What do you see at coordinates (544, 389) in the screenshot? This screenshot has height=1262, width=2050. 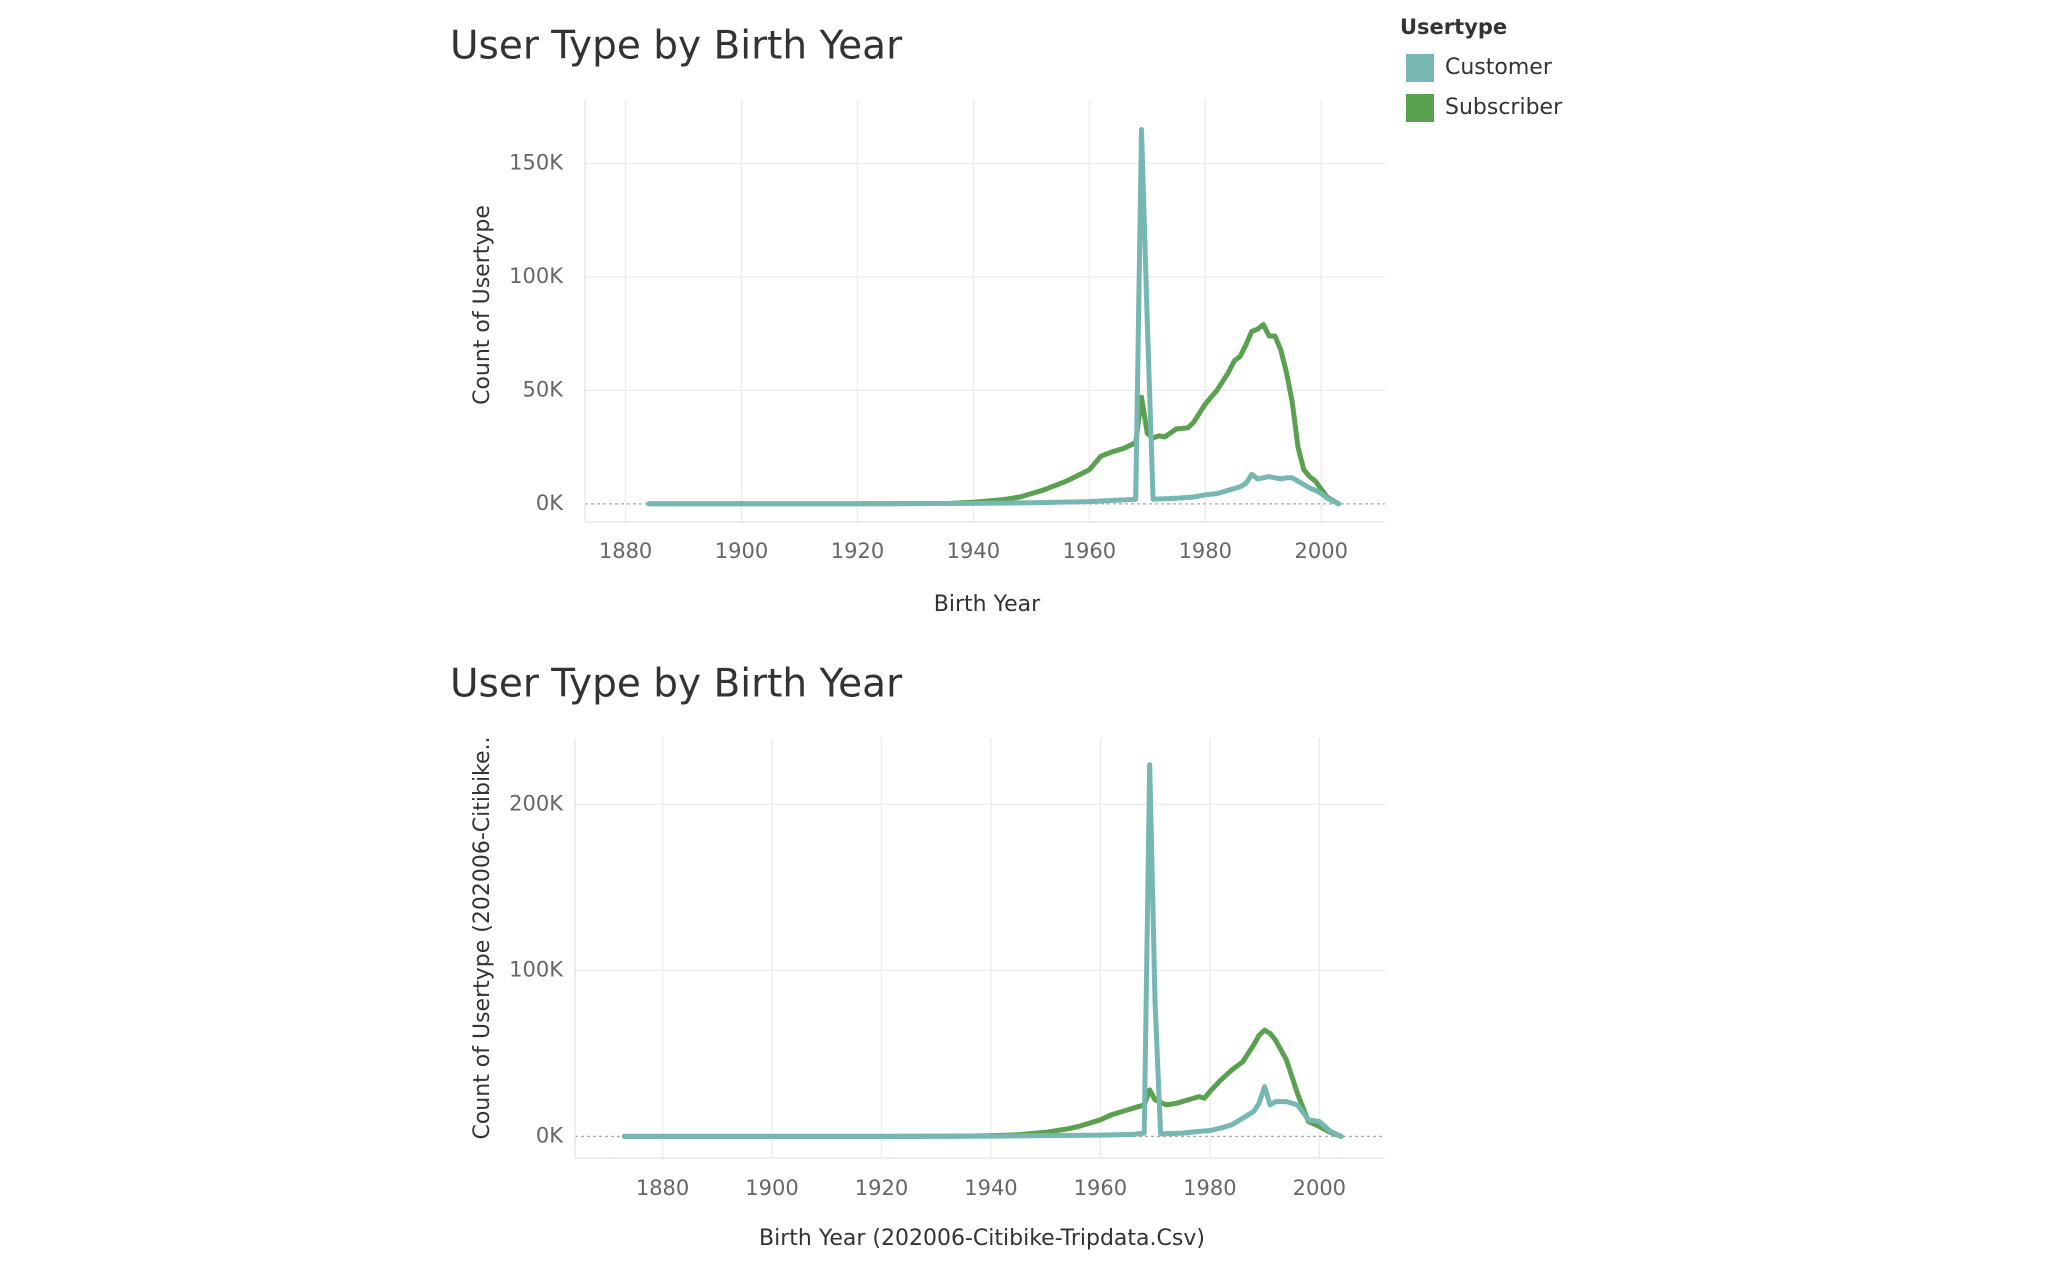 I see `y-tick-label: 50K` at bounding box center [544, 389].